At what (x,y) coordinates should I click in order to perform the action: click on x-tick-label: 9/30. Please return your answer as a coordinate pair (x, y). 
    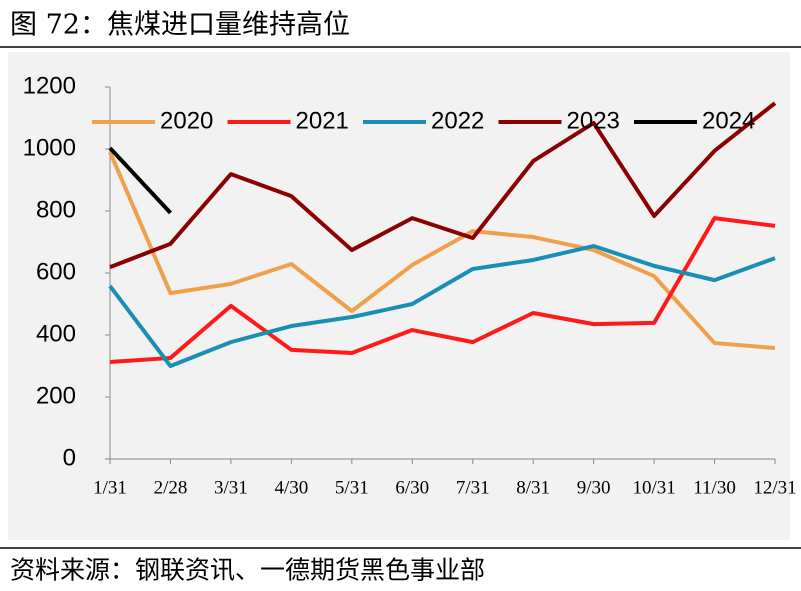
    Looking at the image, I should click on (594, 487).